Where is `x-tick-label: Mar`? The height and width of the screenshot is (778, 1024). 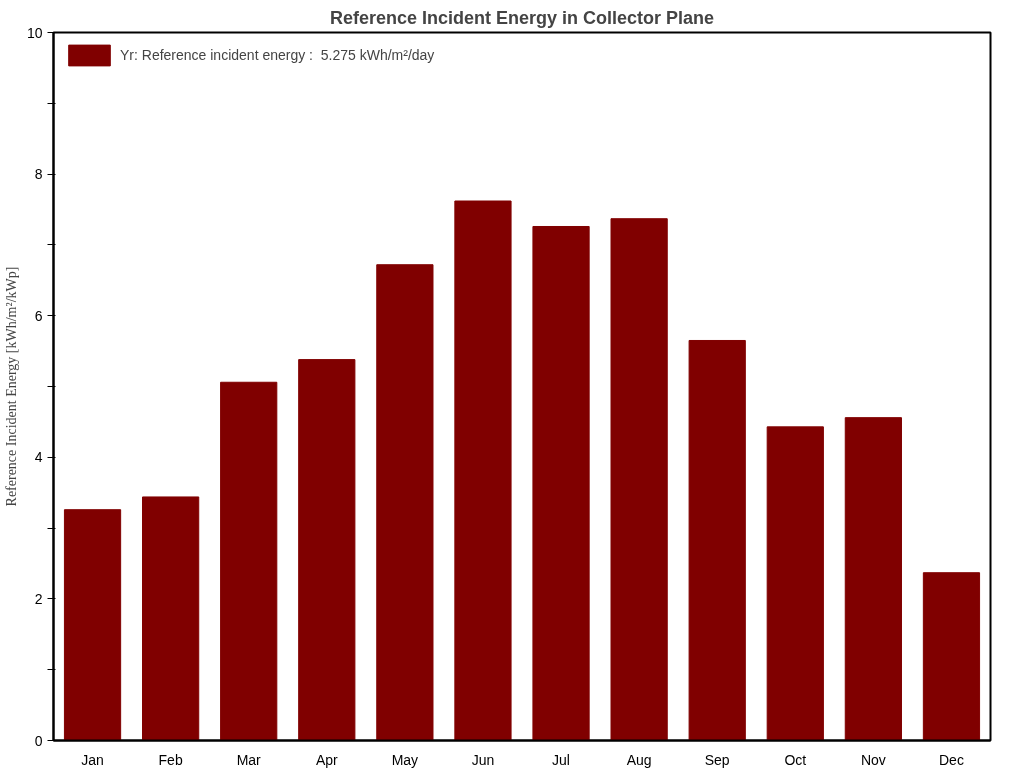
x-tick-label: Mar is located at coordinates (249, 759).